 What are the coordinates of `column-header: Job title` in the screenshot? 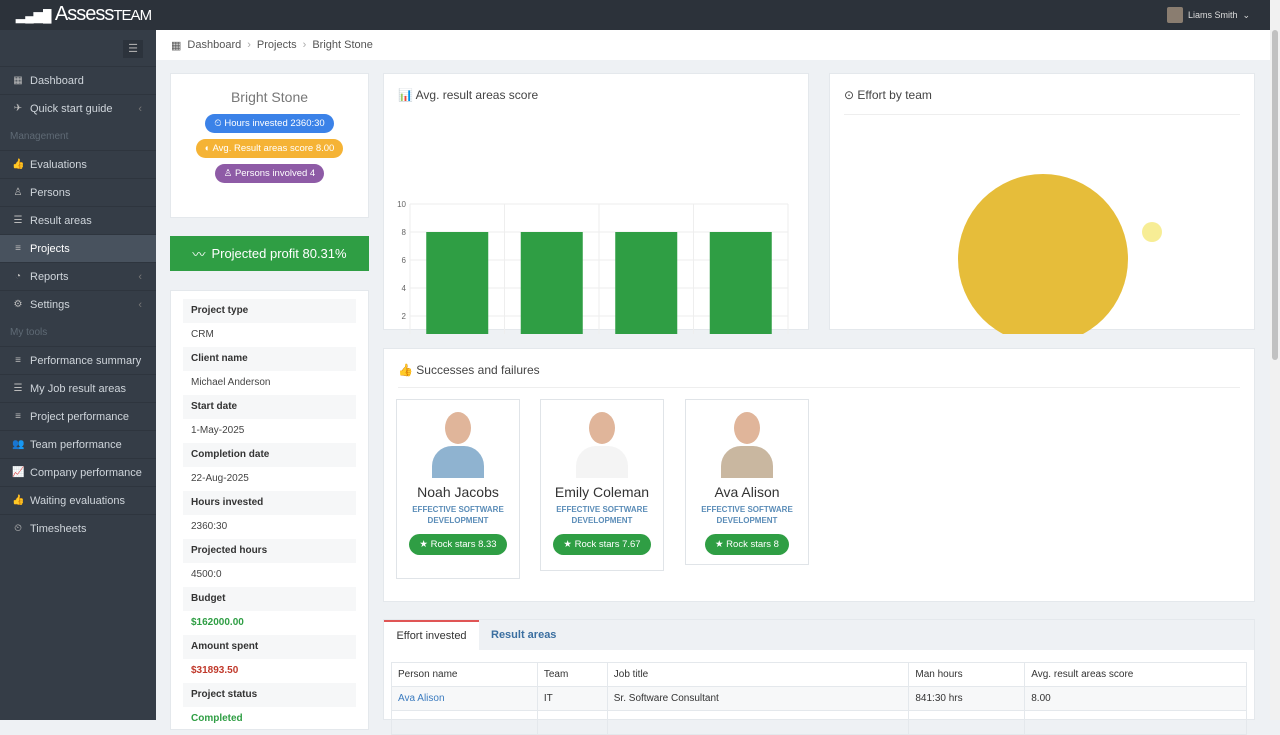 It's located at (758, 674).